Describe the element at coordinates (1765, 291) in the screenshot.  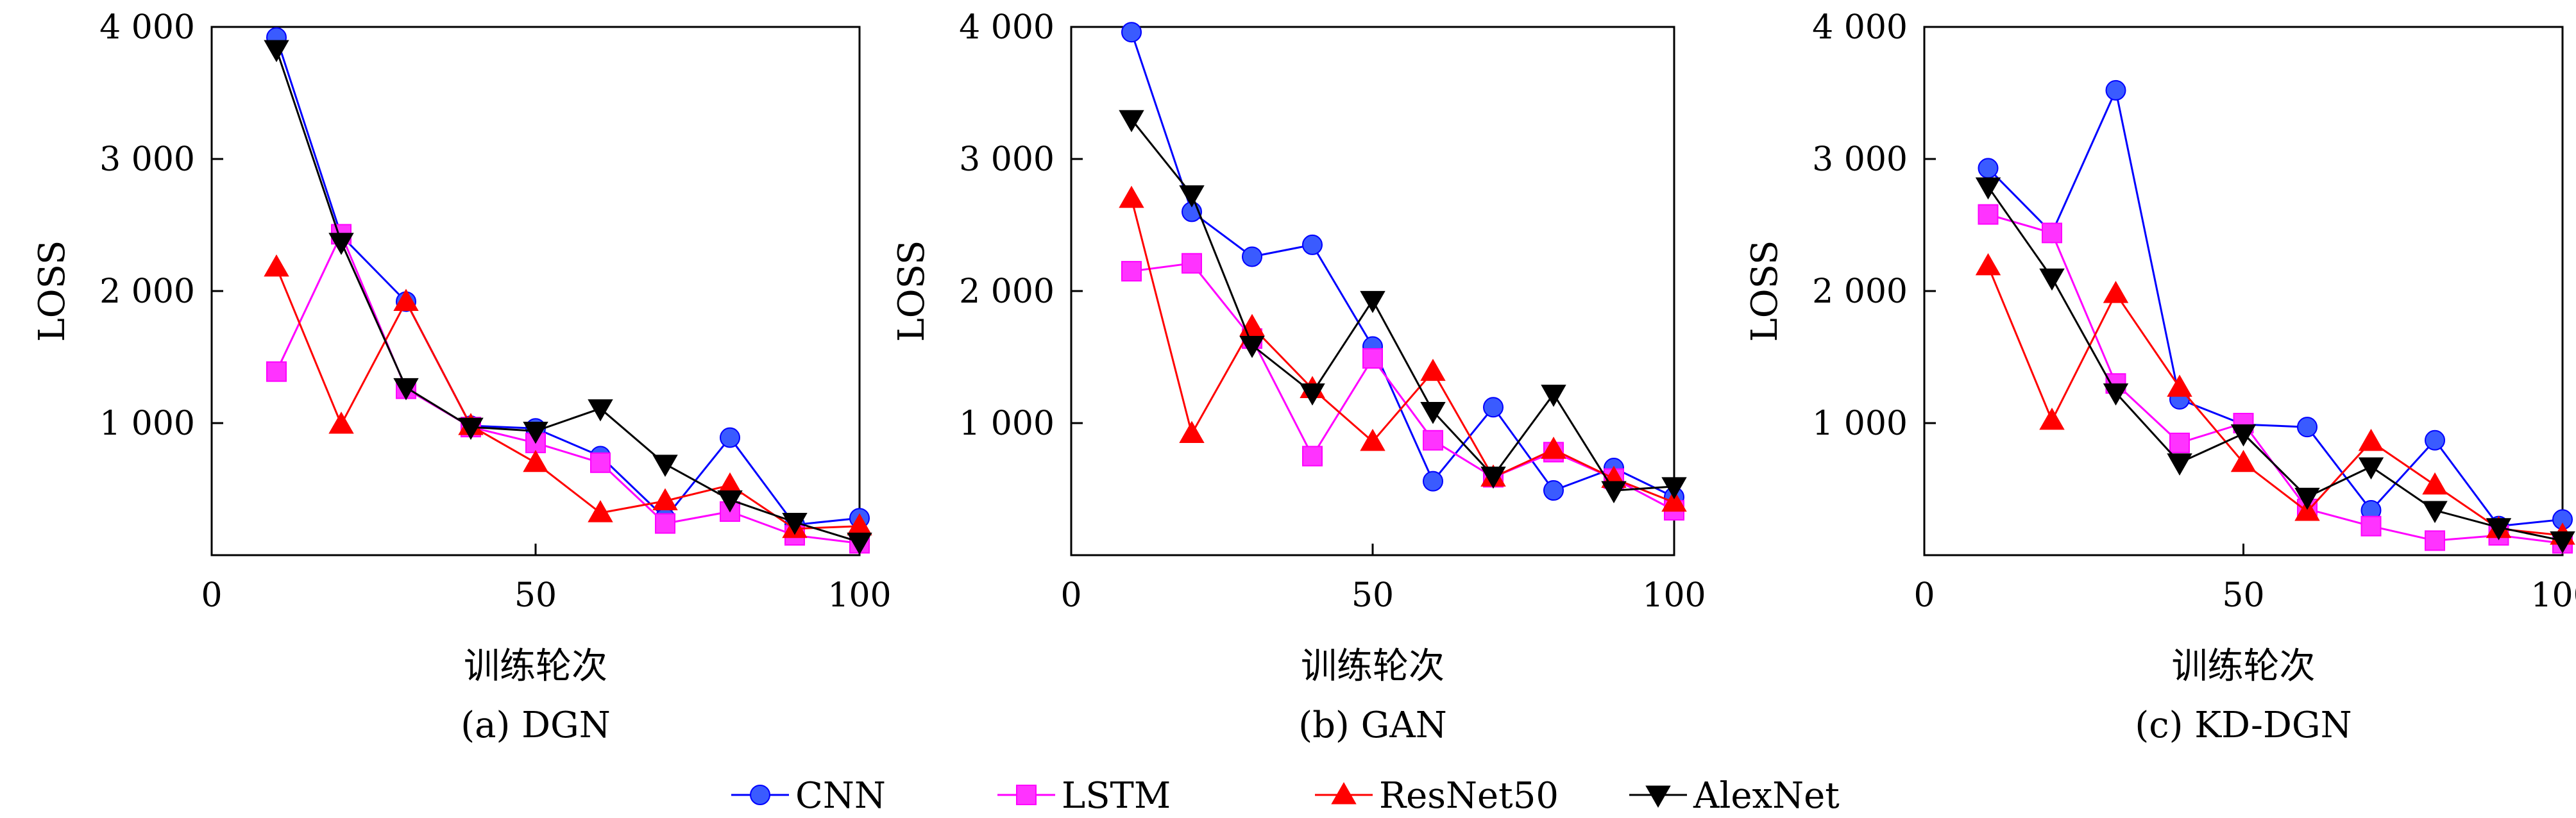
I see `y-axis-label: LOSS` at that location.